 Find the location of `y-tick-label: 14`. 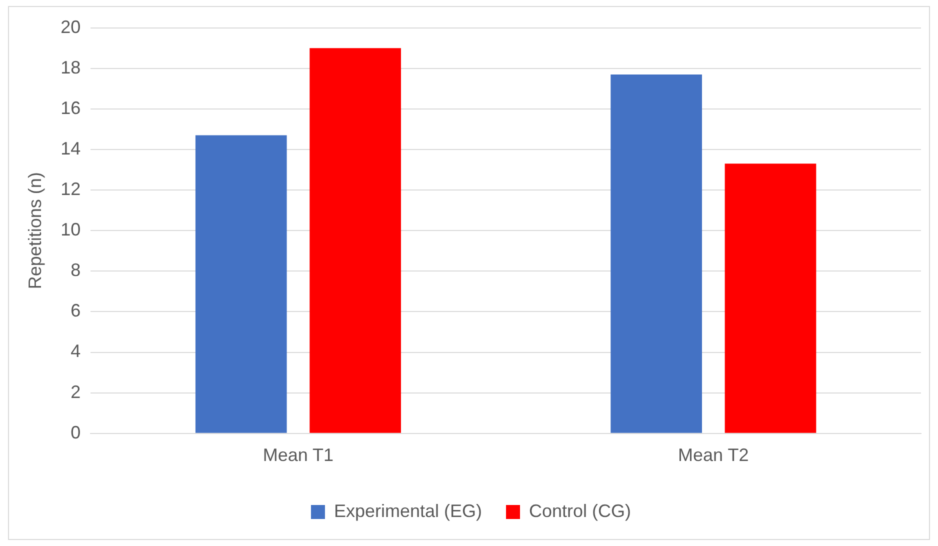

y-tick-label: 14 is located at coordinates (70, 148).